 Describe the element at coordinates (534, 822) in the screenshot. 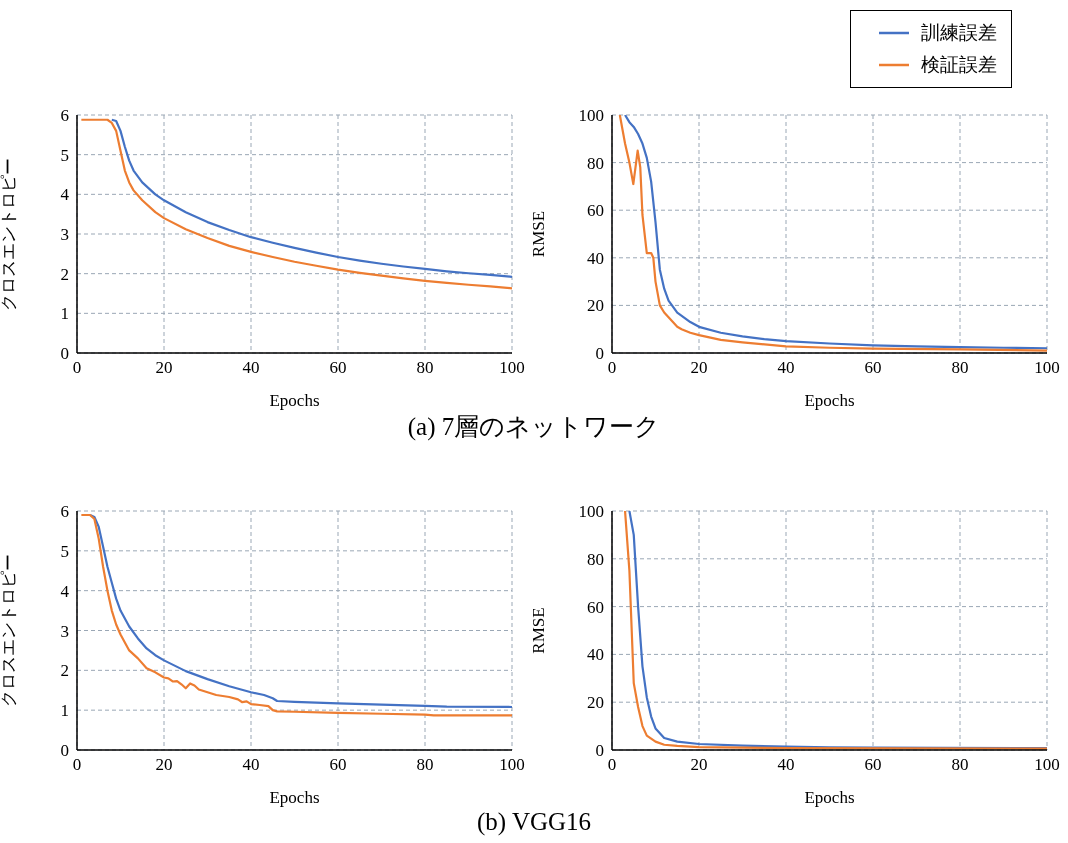

I see `text: (b) VGG16` at that location.